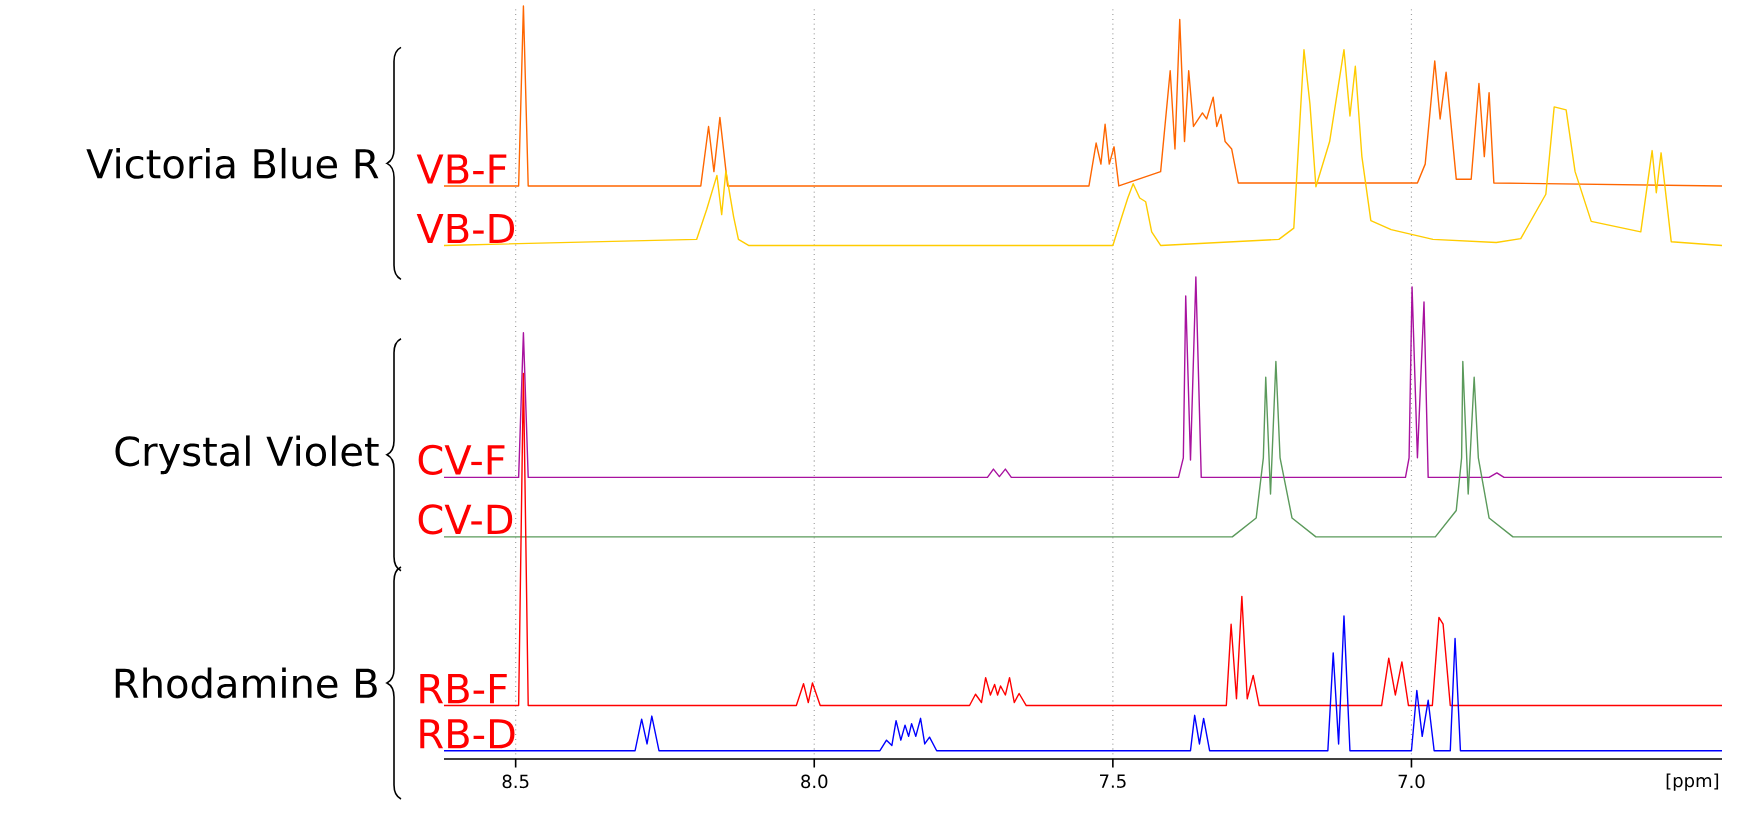 This screenshot has width=1740, height=825. I want to click on x-tick-label: 7.0, so click(1411, 781).